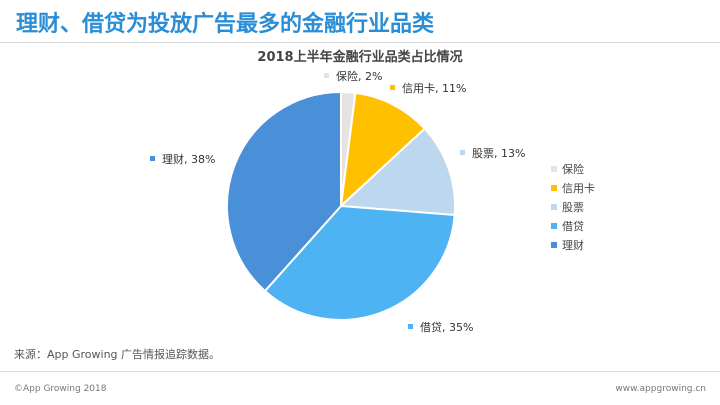  What do you see at coordinates (573, 226) in the screenshot?
I see `legend-entry: 借贷` at bounding box center [573, 226].